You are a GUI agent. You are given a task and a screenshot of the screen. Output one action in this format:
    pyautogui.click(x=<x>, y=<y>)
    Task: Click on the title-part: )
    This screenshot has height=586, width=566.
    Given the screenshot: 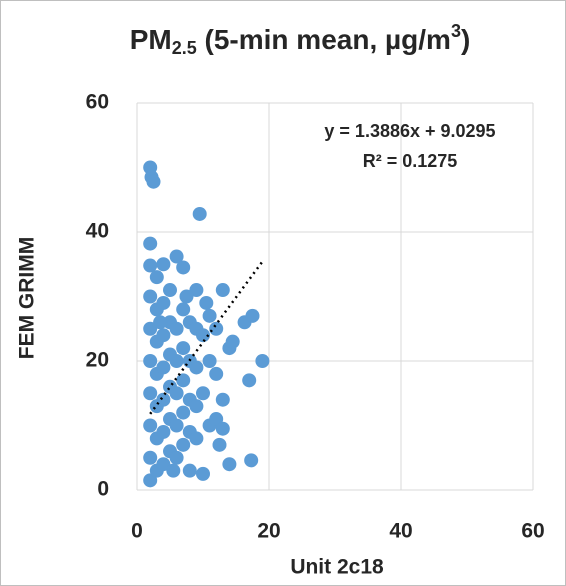 What is the action you would take?
    pyautogui.click(x=465, y=39)
    